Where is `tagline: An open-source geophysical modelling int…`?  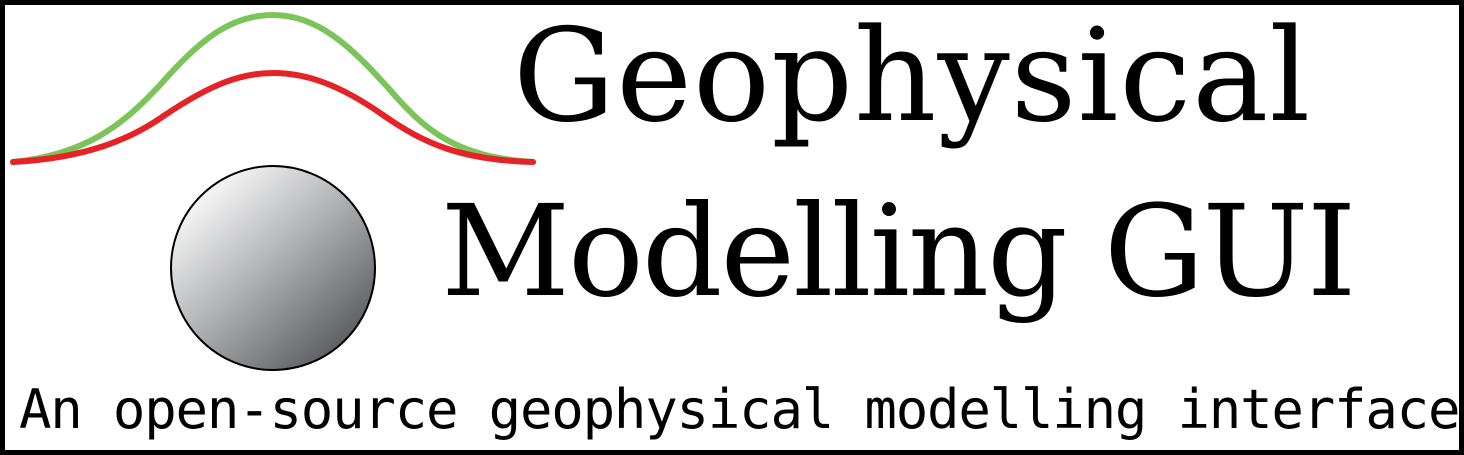 tagline: An open-source geophysical modelling int… is located at coordinates (739, 409).